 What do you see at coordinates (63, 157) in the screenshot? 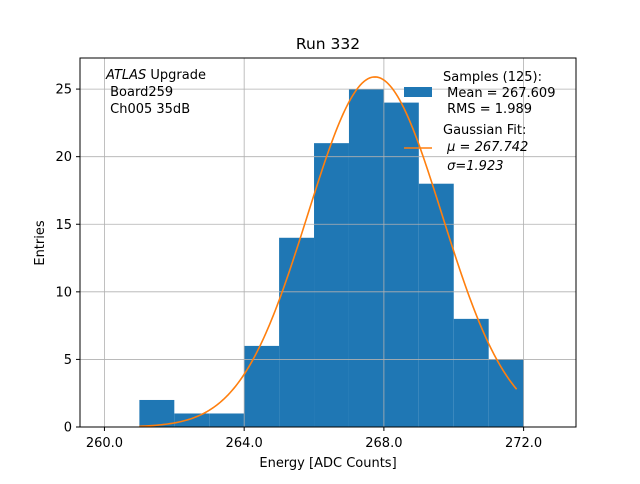
I see `y-tick-label: 20` at bounding box center [63, 157].